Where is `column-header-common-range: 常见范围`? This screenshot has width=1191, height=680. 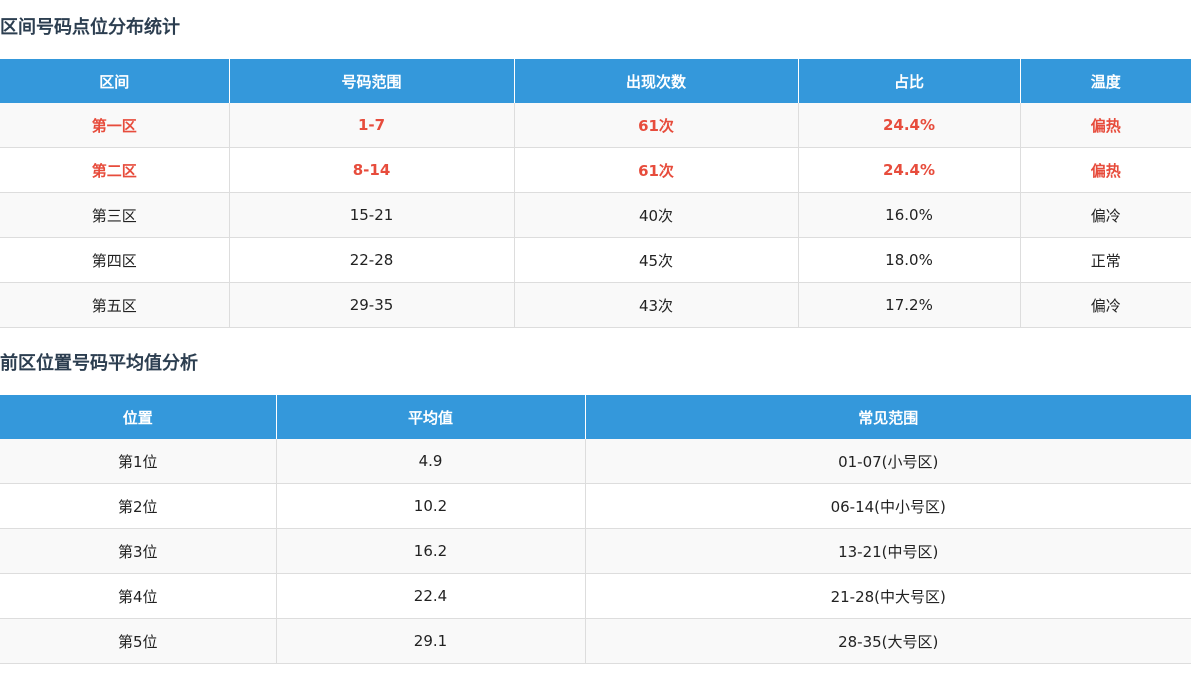
column-header-common-range: 常见范围 is located at coordinates (888, 417).